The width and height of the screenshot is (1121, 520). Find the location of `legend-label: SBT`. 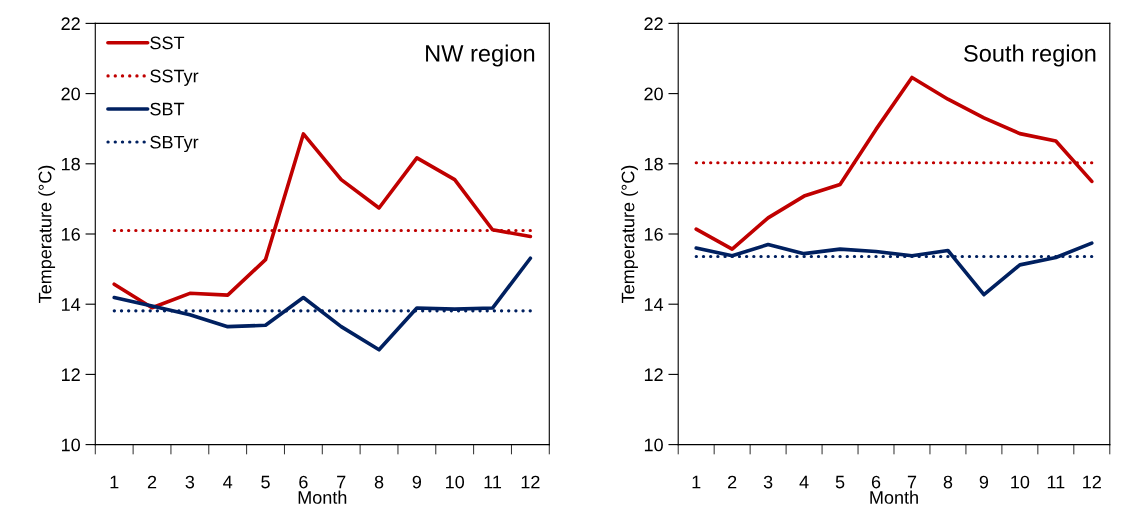

legend-label: SBT is located at coordinates (167, 109).